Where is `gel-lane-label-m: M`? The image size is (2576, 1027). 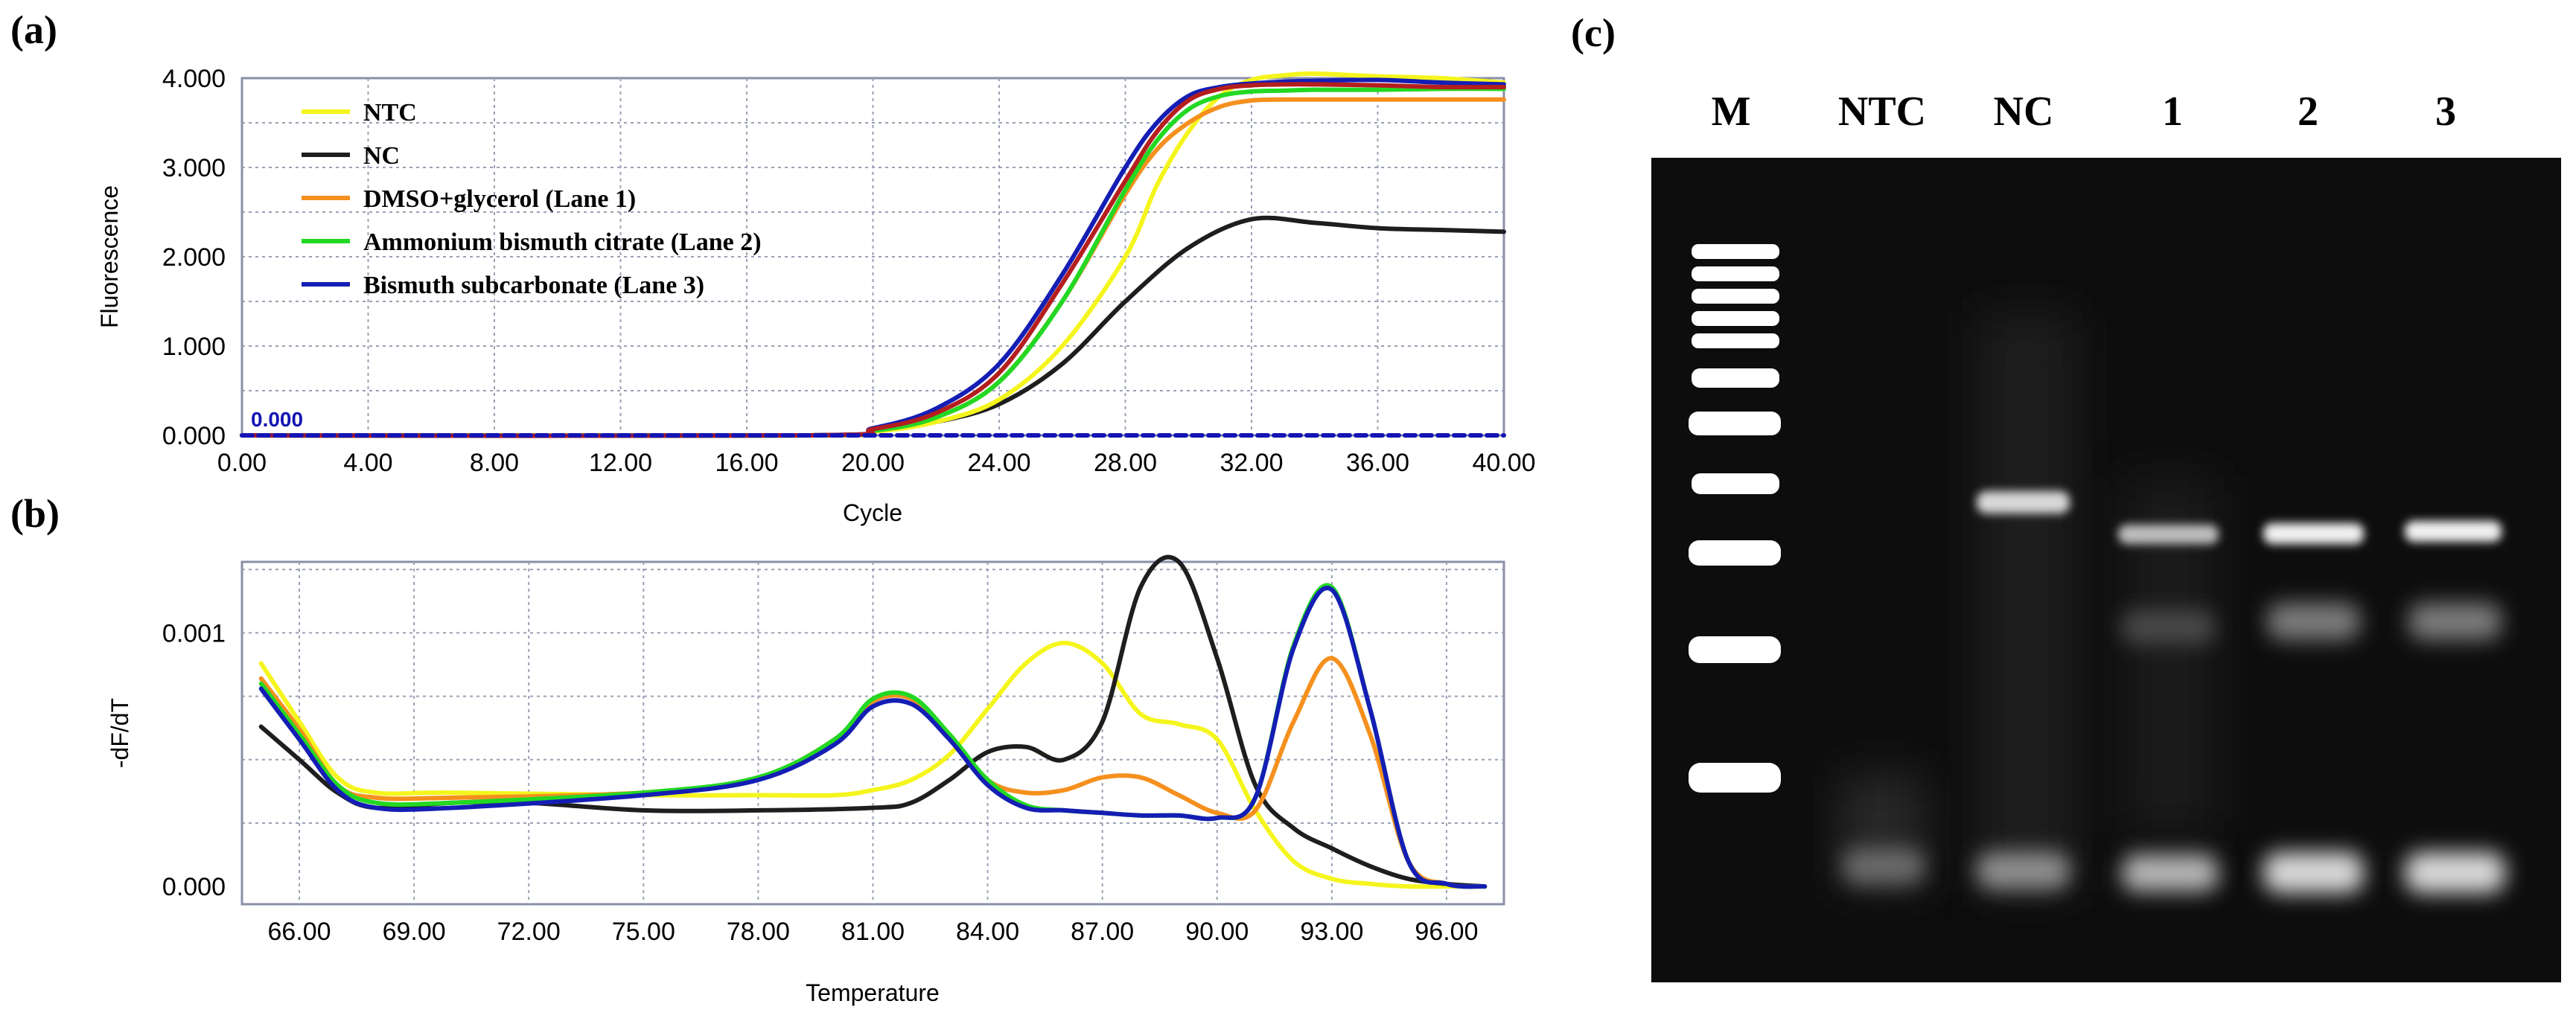 gel-lane-label-m: M is located at coordinates (1731, 112).